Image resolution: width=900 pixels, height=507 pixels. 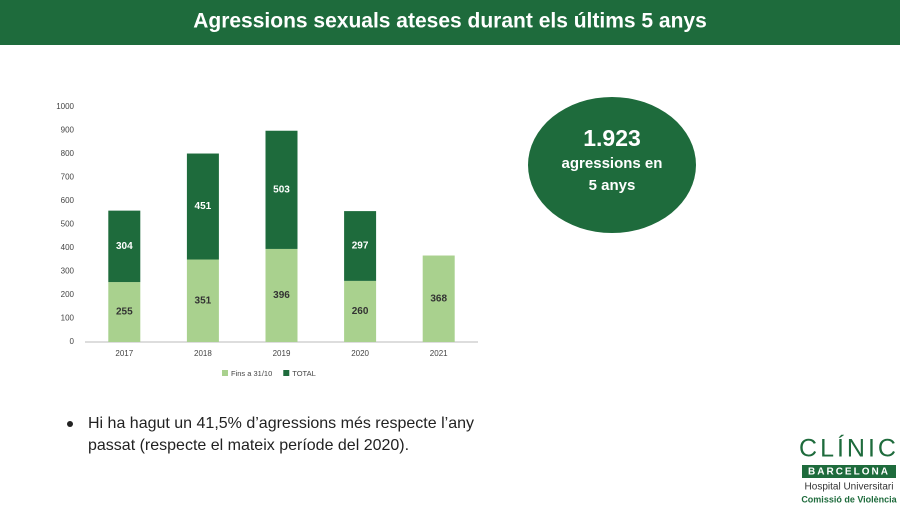 What do you see at coordinates (68, 224) in the screenshot?
I see `y-tick-label: 500` at bounding box center [68, 224].